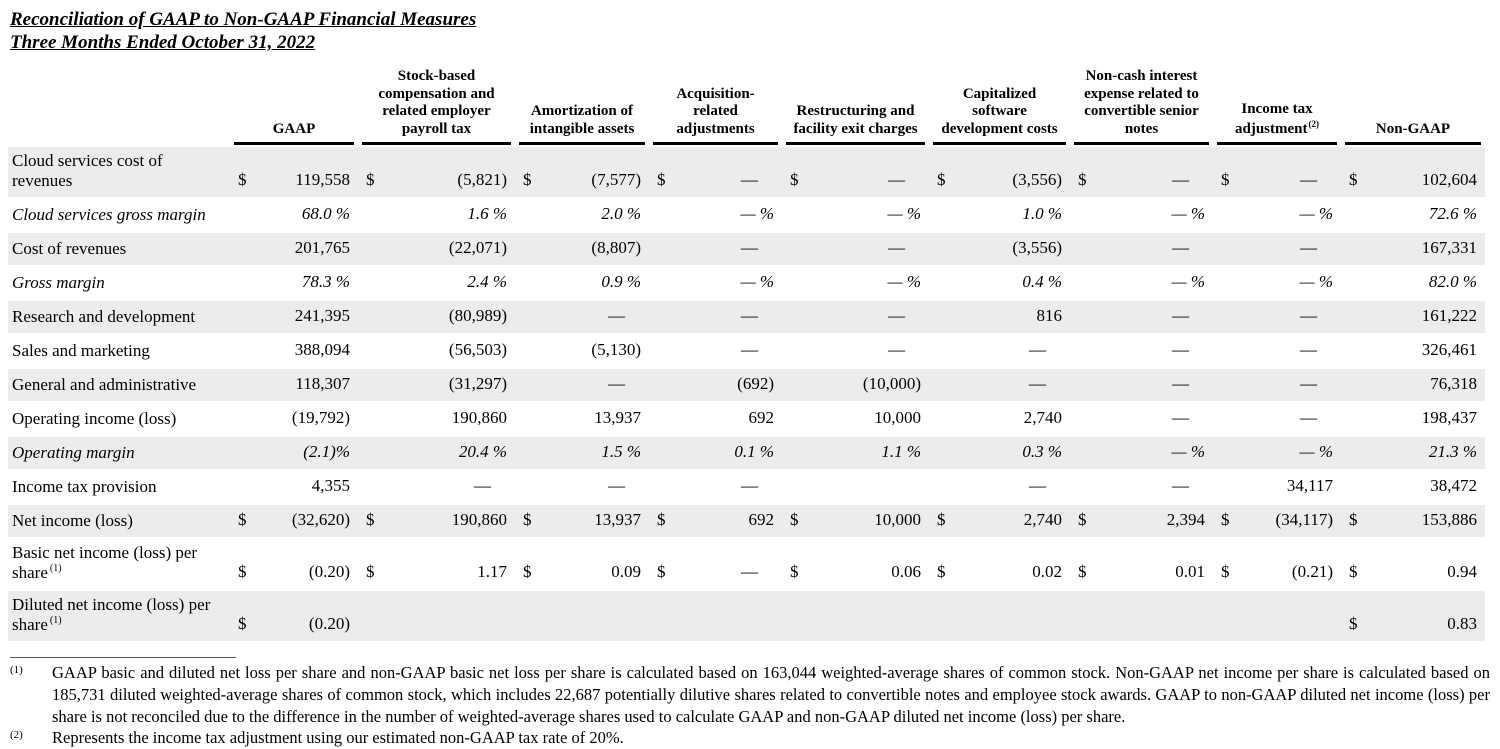  I want to click on footnote-2-marker: (2), so click(16, 735).